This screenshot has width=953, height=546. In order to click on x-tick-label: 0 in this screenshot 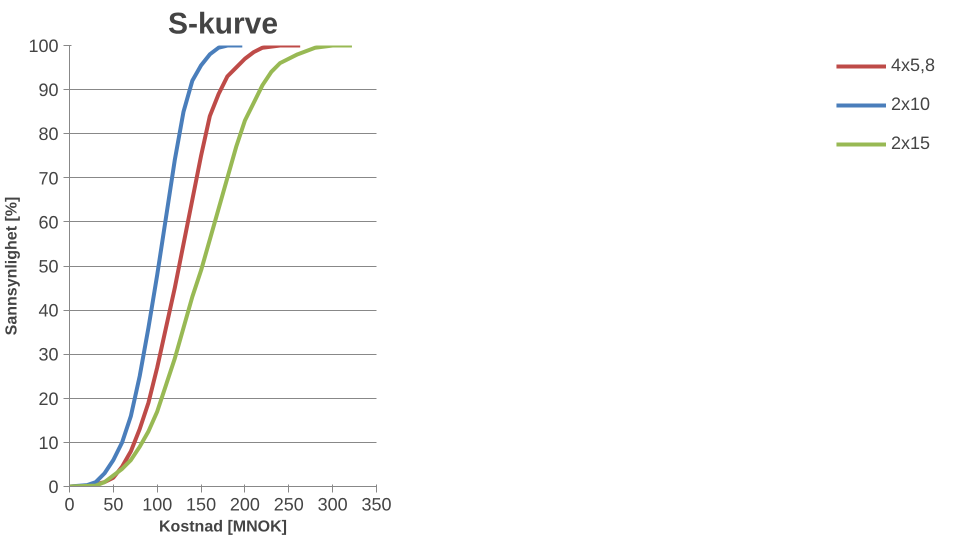, I will do `click(69, 504)`.